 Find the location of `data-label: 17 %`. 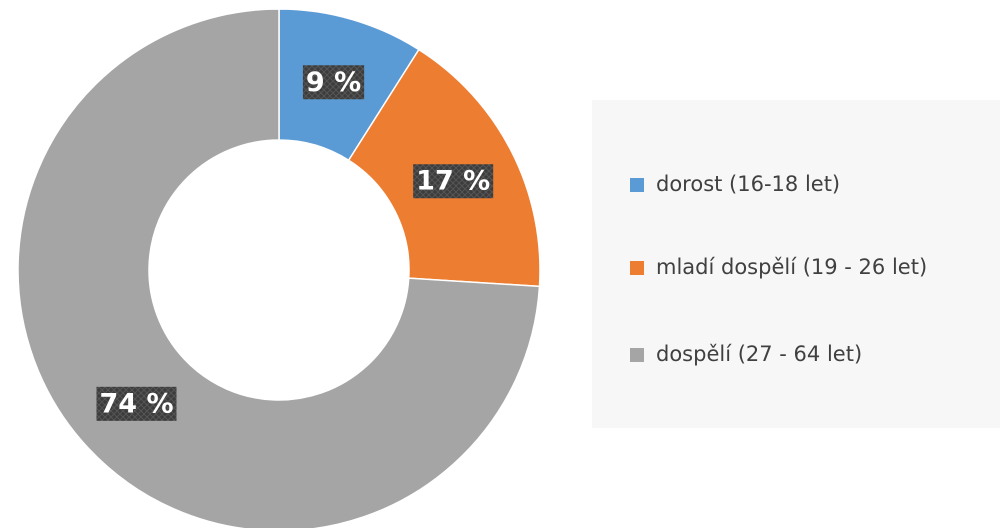

data-label: 17 % is located at coordinates (453, 181).